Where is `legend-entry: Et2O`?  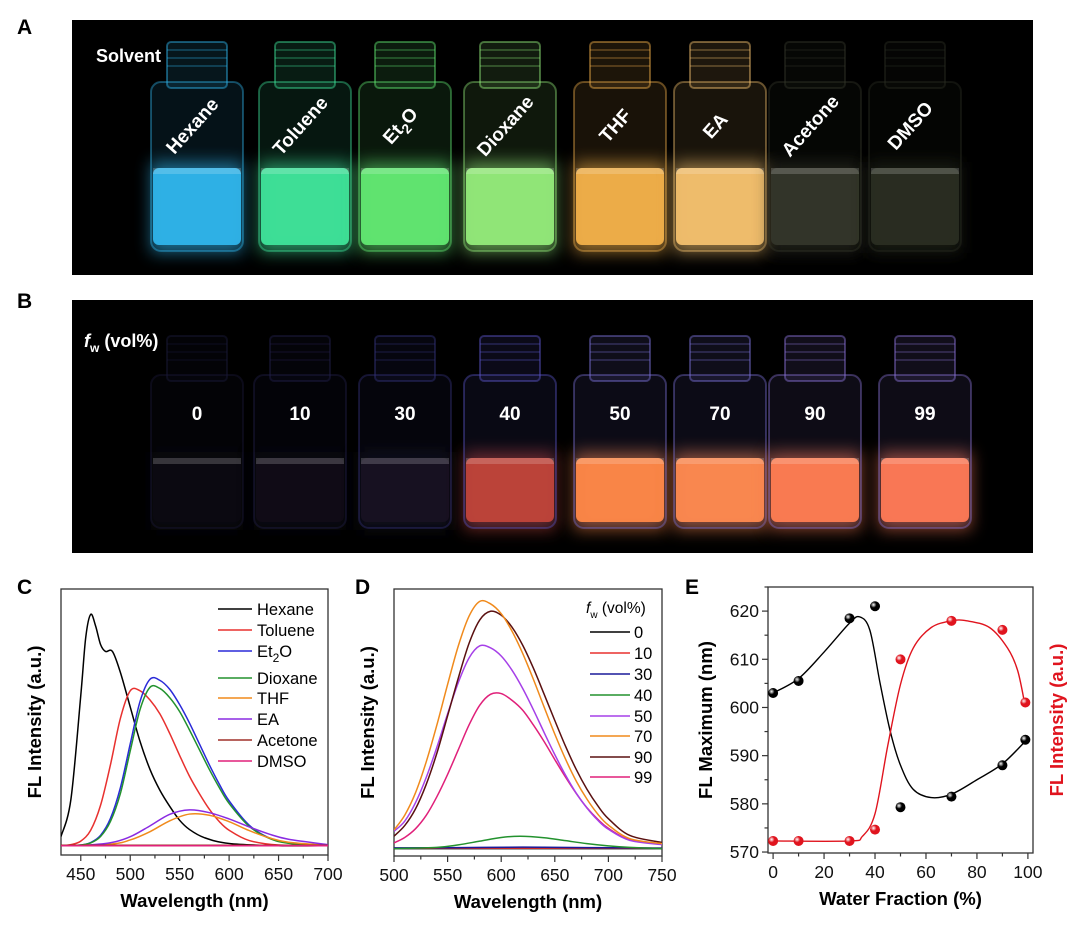 legend-entry: Et2O is located at coordinates (274, 654).